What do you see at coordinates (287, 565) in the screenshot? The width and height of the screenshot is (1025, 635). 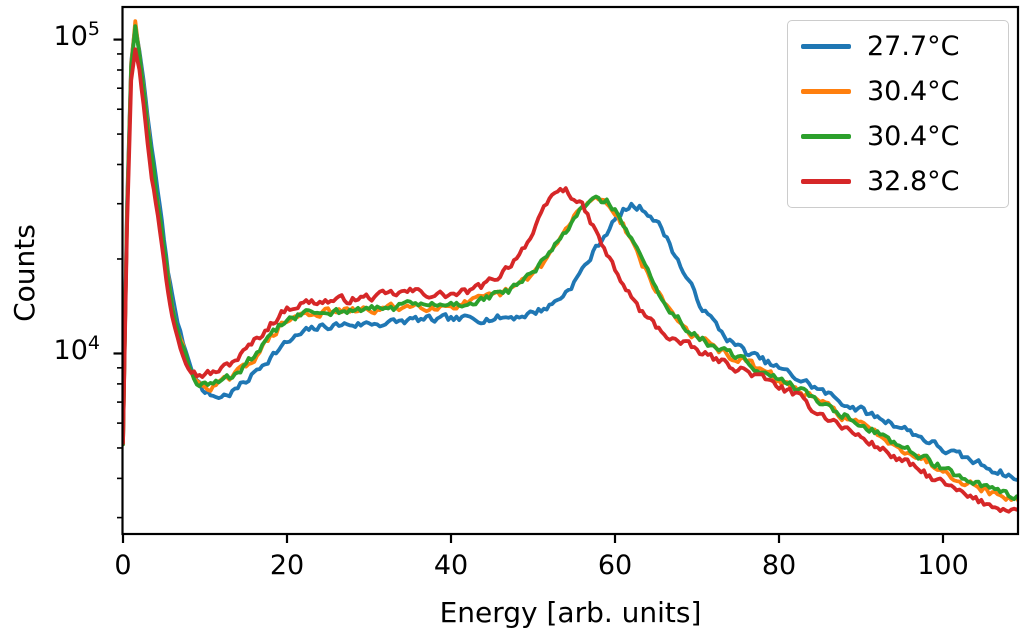 I see `x-tick-label-20: 20` at bounding box center [287, 565].